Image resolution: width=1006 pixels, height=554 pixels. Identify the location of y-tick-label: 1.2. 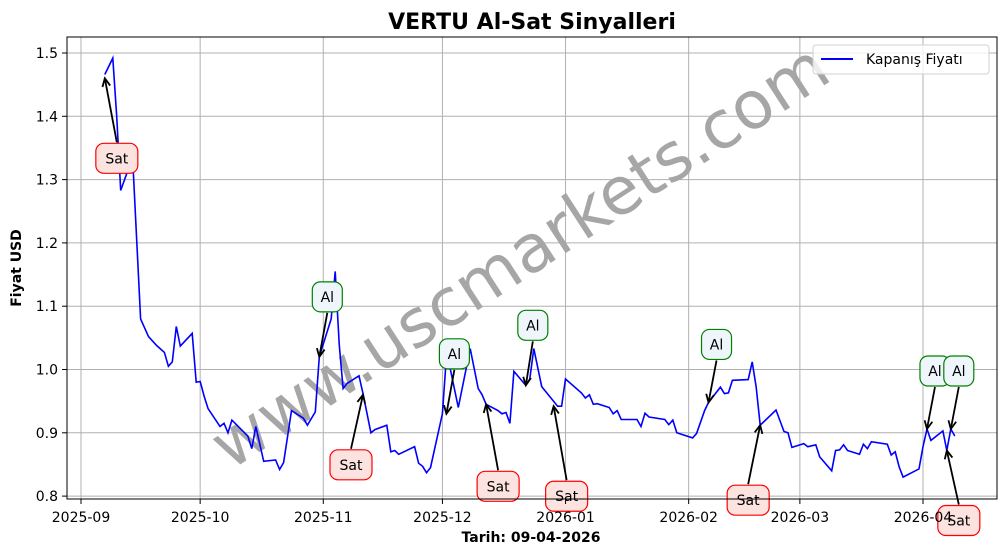
(47, 244).